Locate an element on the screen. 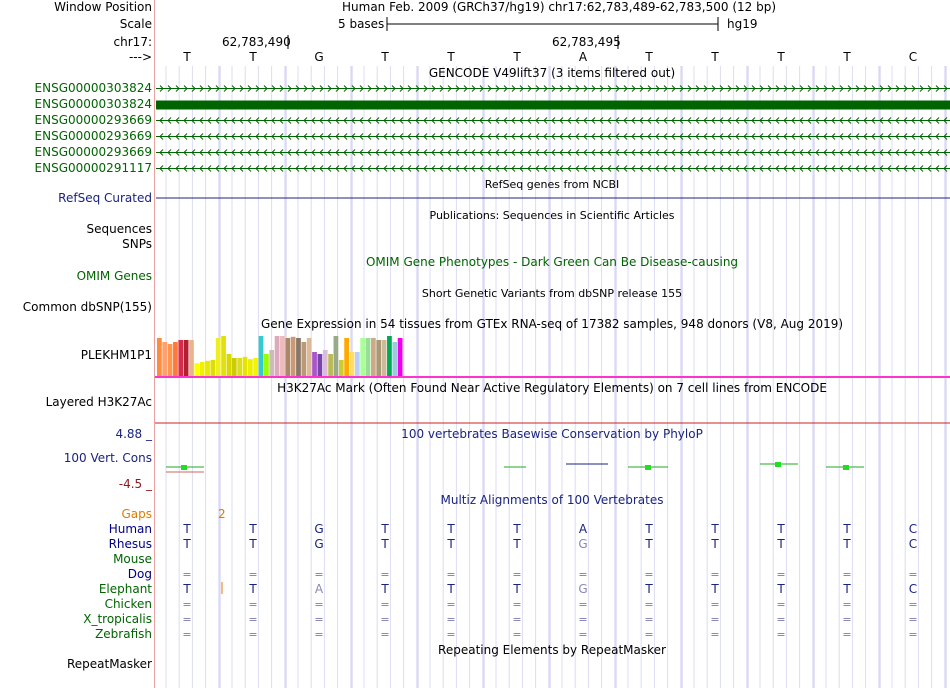 The height and width of the screenshot is (688, 950). gencode-label-0: ENSG00000303824 is located at coordinates (93, 88).